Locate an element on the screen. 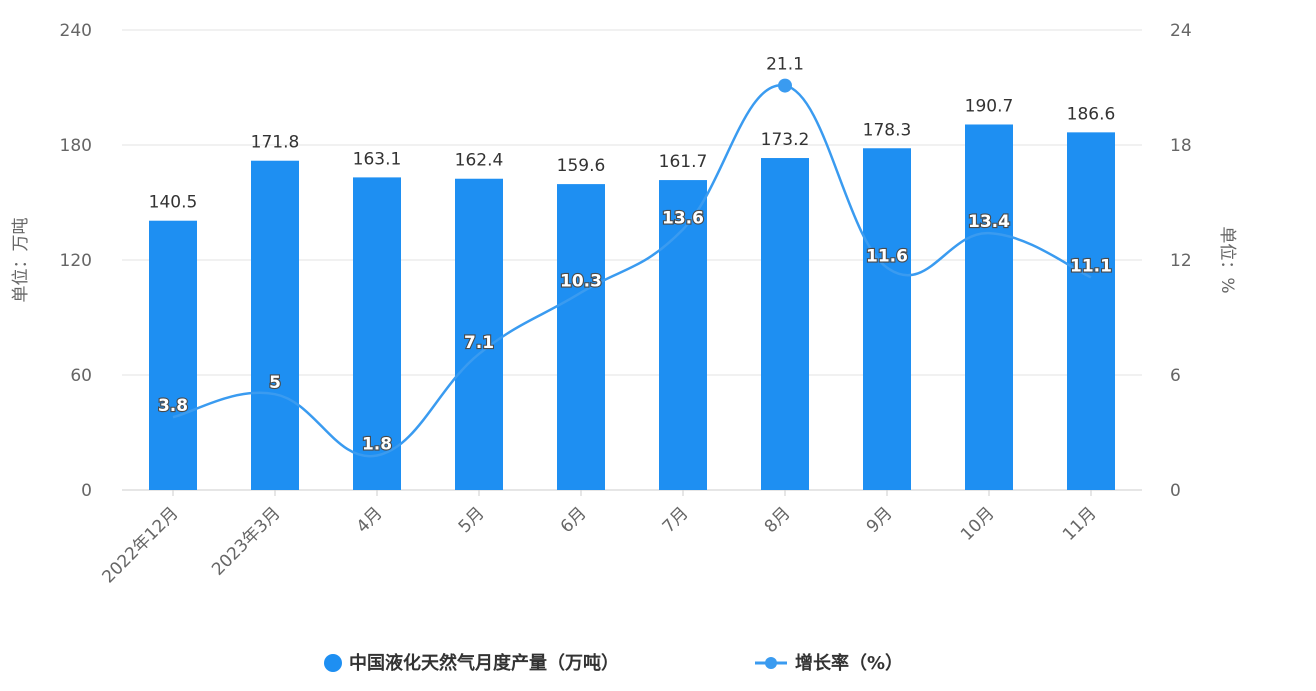 Image resolution: width=1316 pixels, height=691 pixels. x-tick-label: 4月 is located at coordinates (370, 520).